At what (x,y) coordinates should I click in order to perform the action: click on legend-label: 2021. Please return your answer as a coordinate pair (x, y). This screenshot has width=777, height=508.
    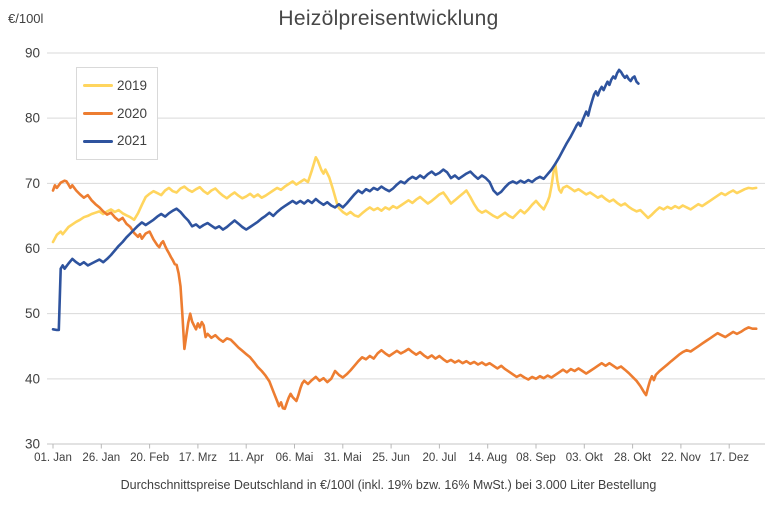
    Looking at the image, I should click on (132, 141).